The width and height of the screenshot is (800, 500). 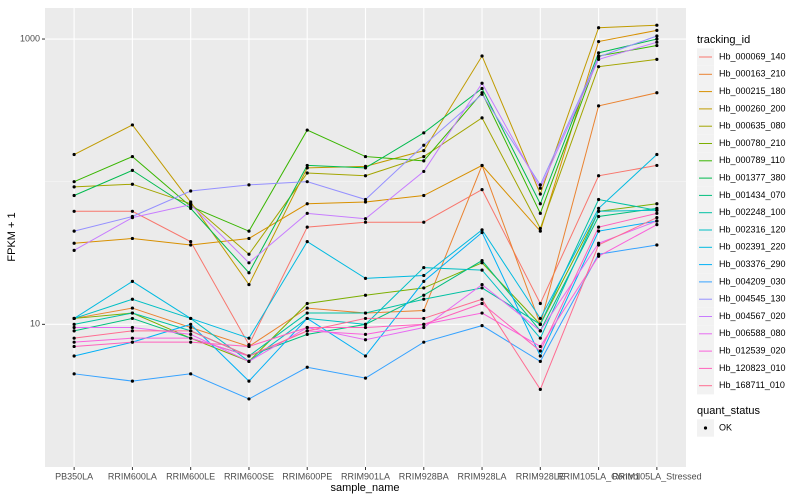 What do you see at coordinates (12, 236) in the screenshot?
I see `y-axis-title: FPKM + 1` at bounding box center [12, 236].